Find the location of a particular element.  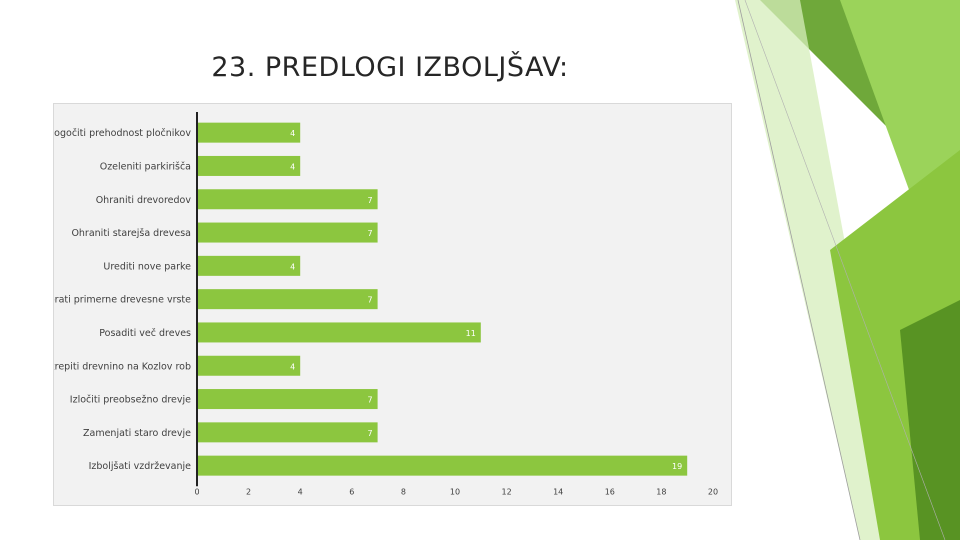

x-tick-label: 0 is located at coordinates (196, 491).